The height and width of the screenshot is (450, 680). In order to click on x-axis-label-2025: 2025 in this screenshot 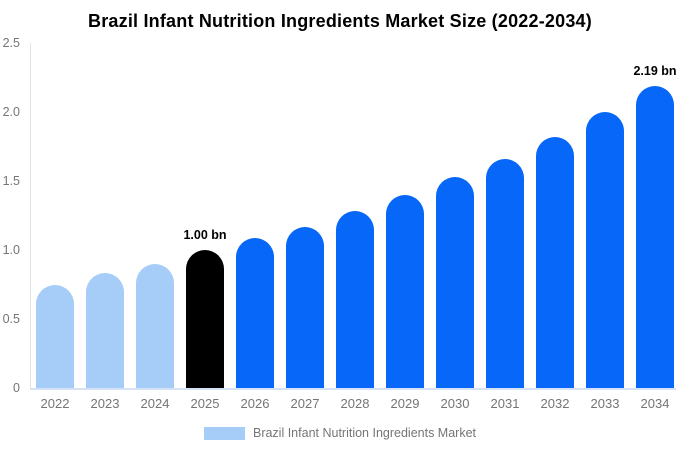, I will do `click(205, 403)`.